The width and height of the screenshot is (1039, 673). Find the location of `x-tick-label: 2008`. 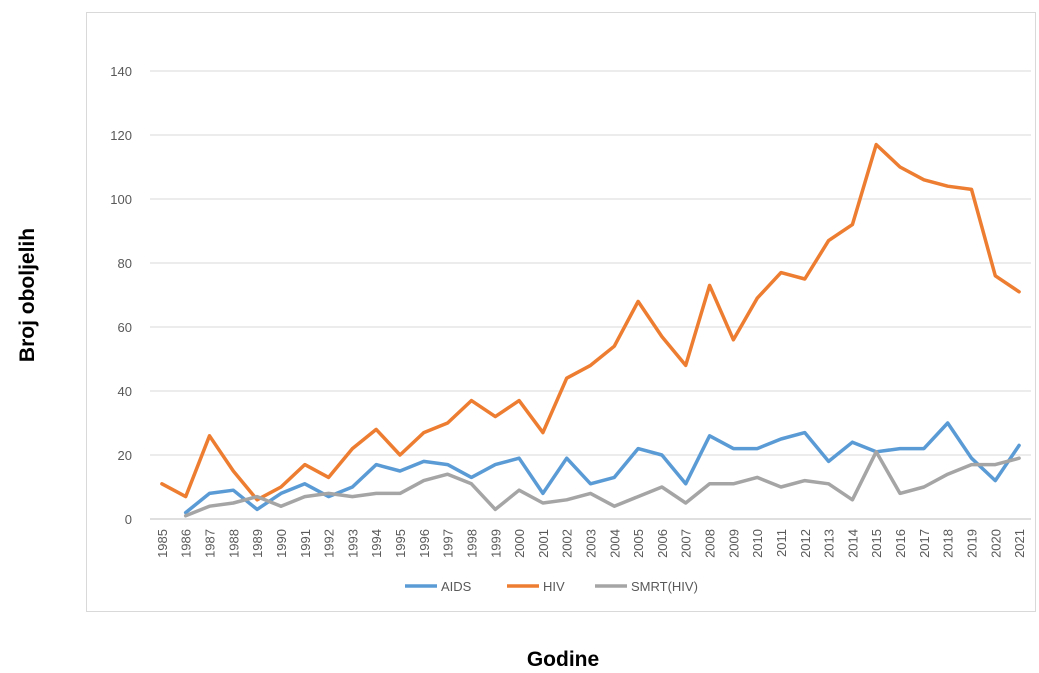

x-tick-label: 2008 is located at coordinates (710, 543).